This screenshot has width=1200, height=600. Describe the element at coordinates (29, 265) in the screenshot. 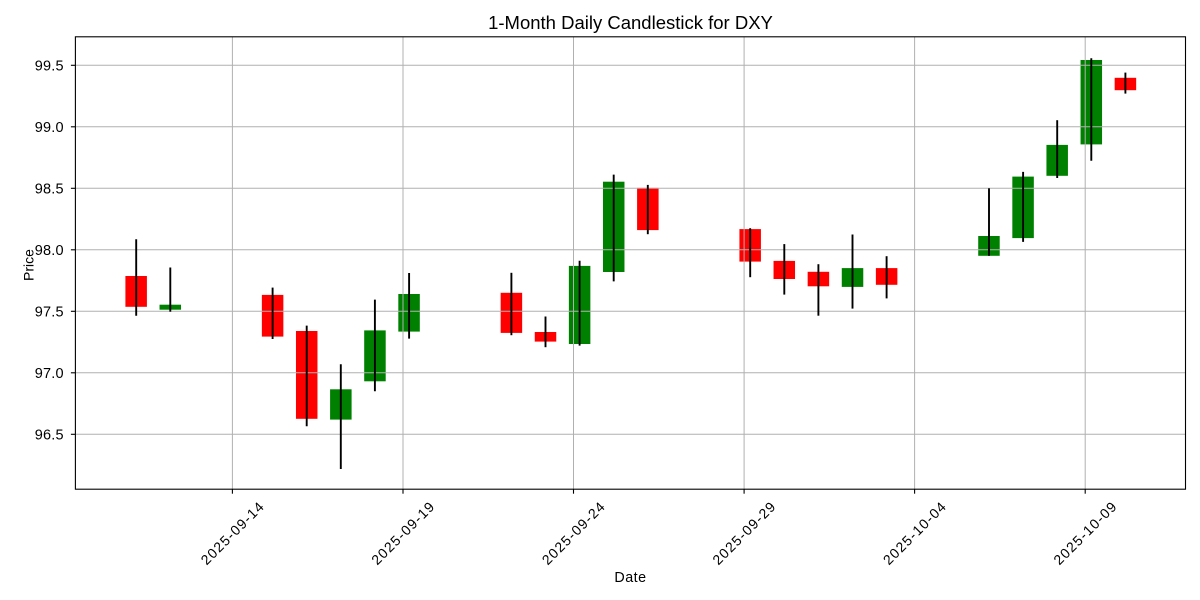

I see `svg-text: Price` at that location.